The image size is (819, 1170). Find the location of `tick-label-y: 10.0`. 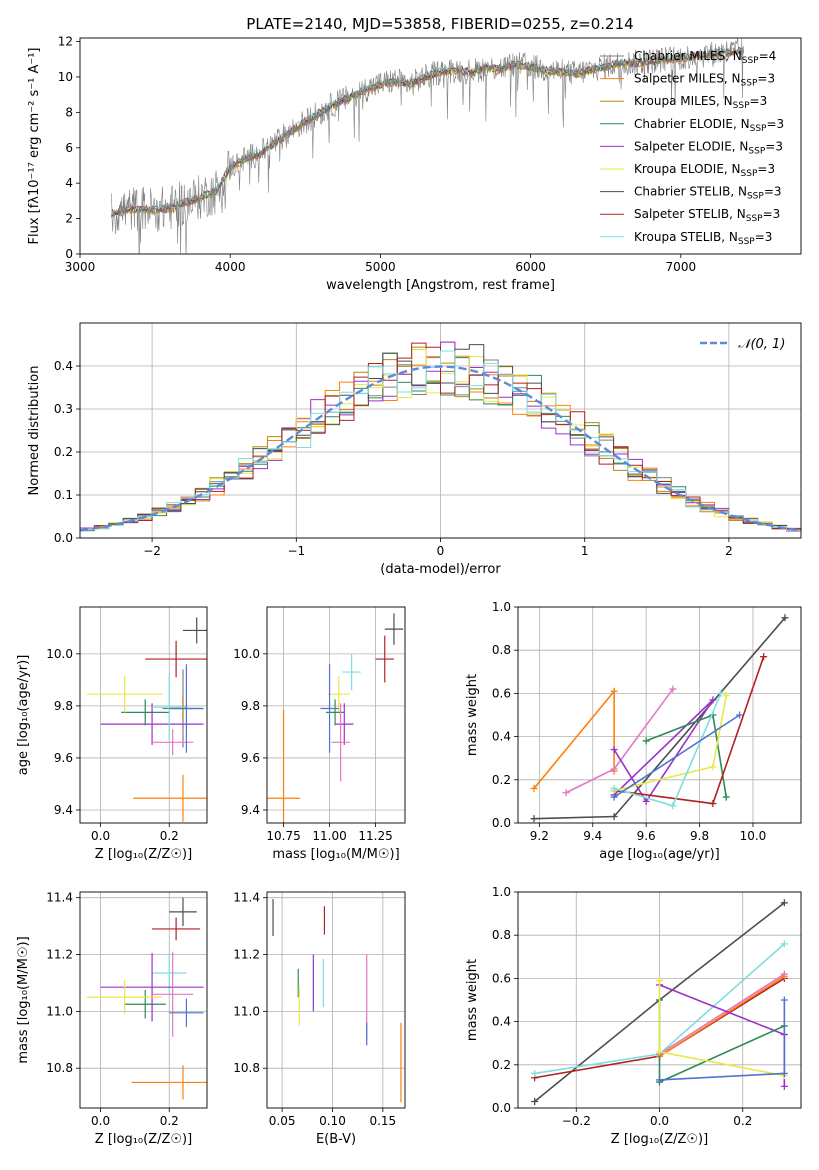

tick-label-y: 10.0 is located at coordinates (246, 654).